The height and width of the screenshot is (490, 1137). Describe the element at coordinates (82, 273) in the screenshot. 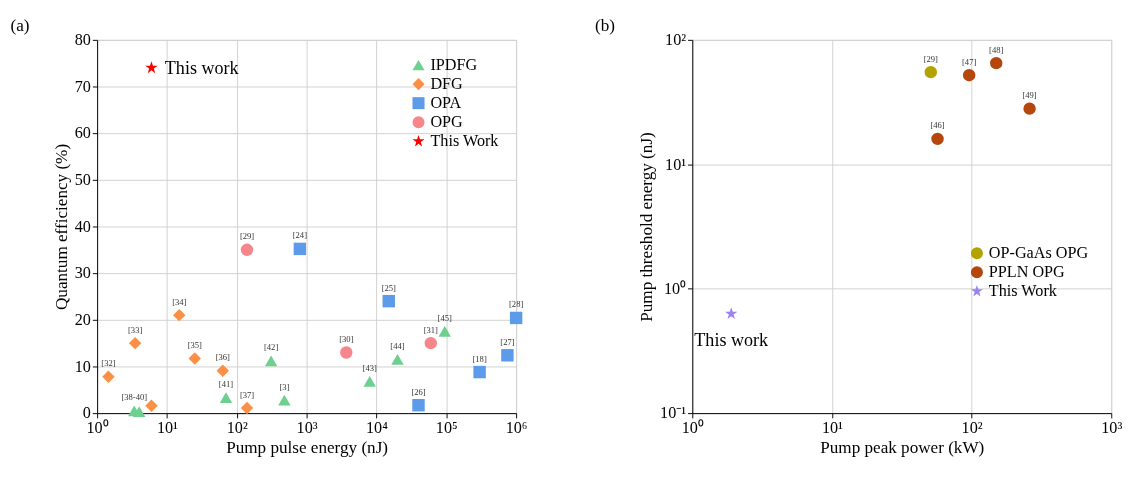

I see `y-tick-label: 30` at that location.